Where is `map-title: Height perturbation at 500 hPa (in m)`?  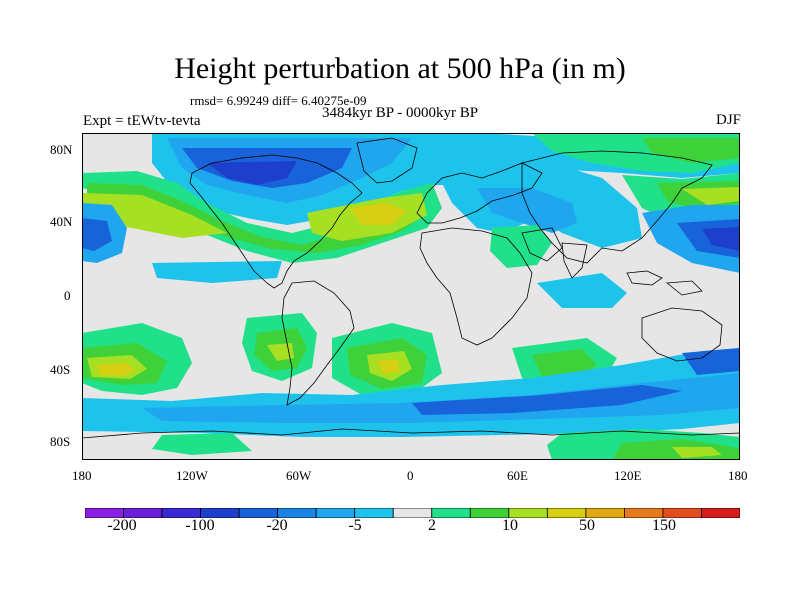 map-title: Height perturbation at 500 hPa (in m) is located at coordinates (400, 68).